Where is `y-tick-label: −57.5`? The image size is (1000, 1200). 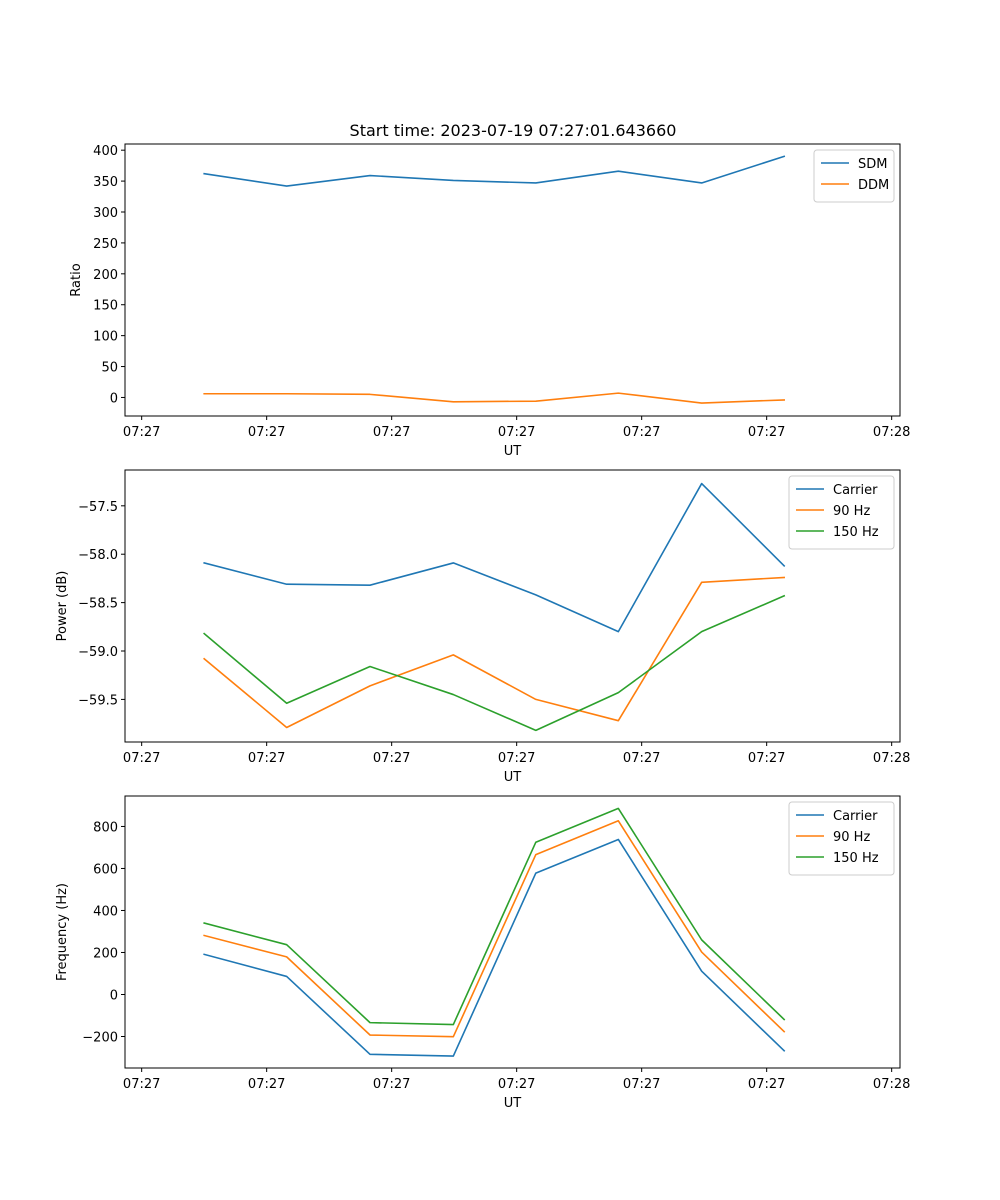
y-tick-label: −57.5 is located at coordinates (98, 507).